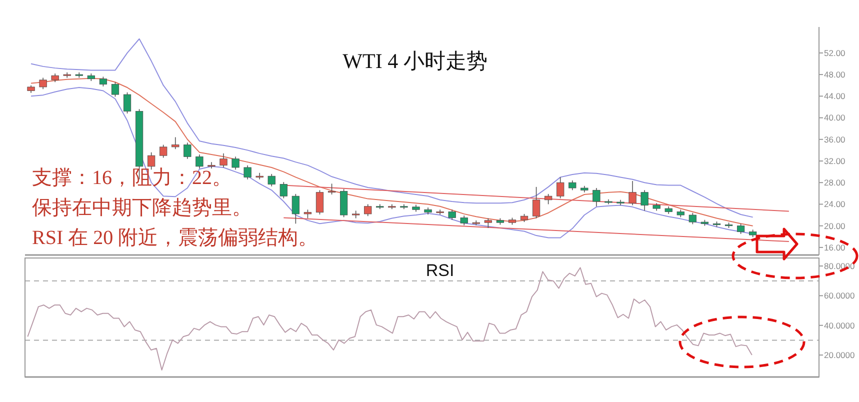  I want to click on y-tick-label: 20.00, so click(835, 225).